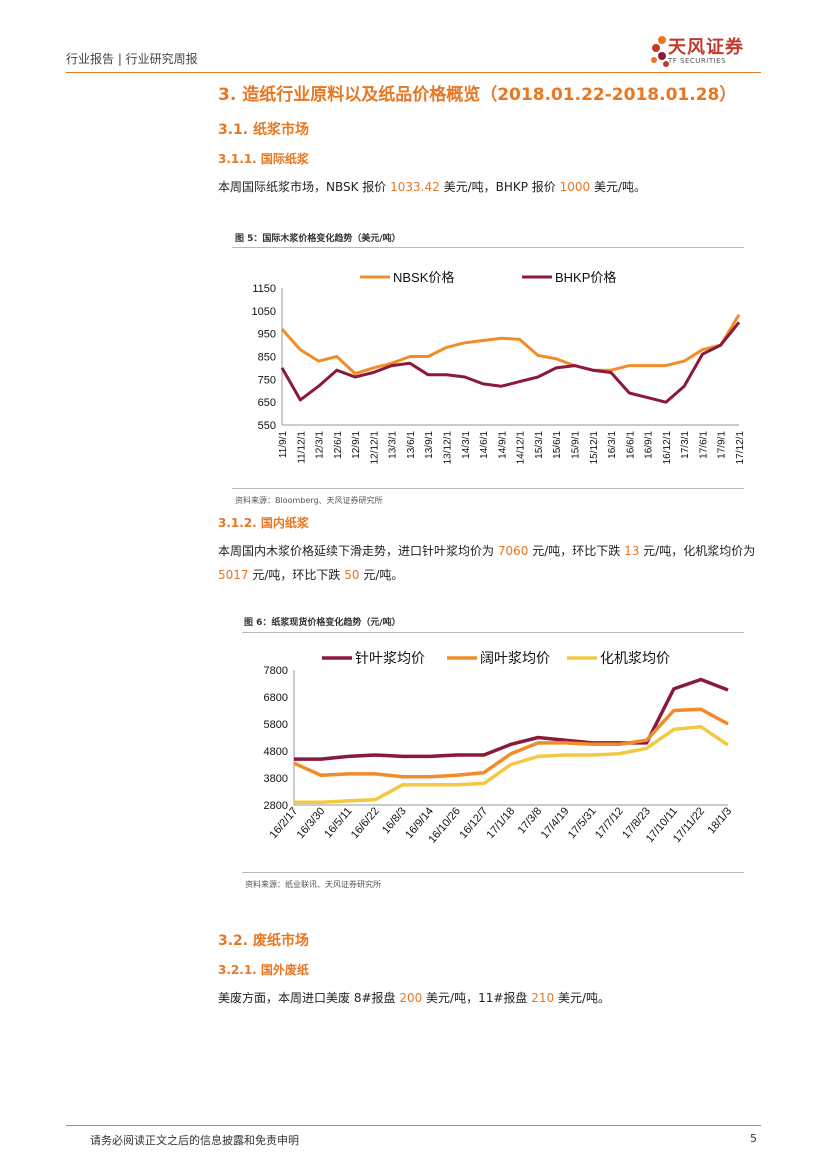 The height and width of the screenshot is (1169, 827). I want to click on heading-foreign-wastepaper: 3.2.1. 国外废纸, so click(263, 970).